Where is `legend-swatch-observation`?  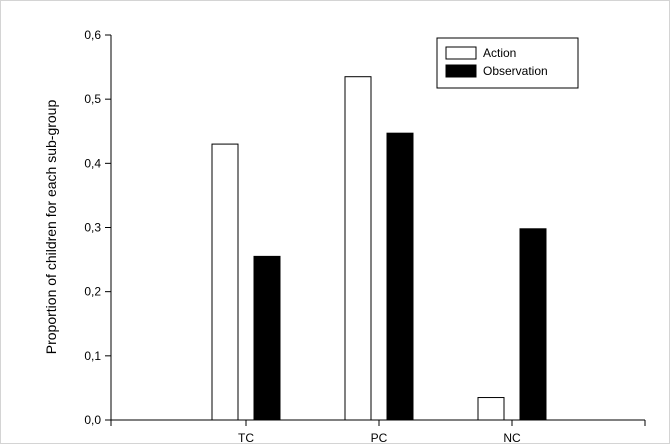 legend-swatch-observation is located at coordinates (461, 71).